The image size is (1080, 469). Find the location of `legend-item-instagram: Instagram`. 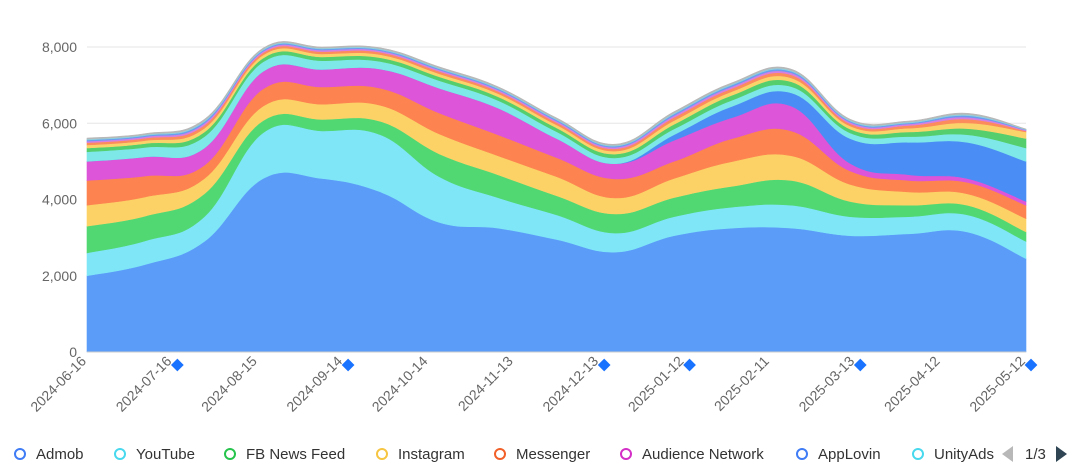

legend-item-instagram: Instagram is located at coordinates (420, 454).